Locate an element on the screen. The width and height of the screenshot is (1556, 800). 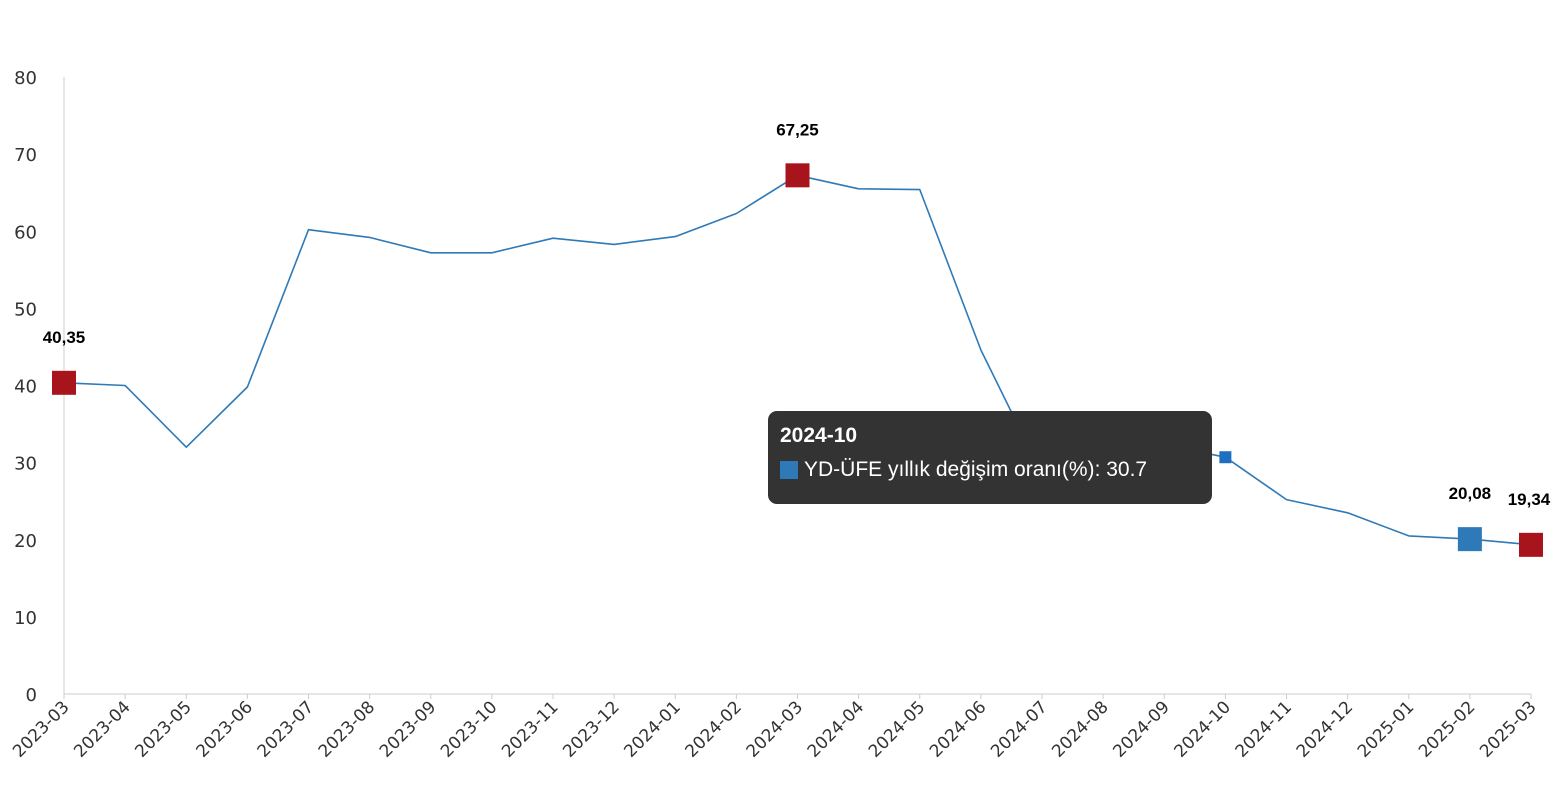
x-tick-label: 2023-10 is located at coordinates (469, 729).